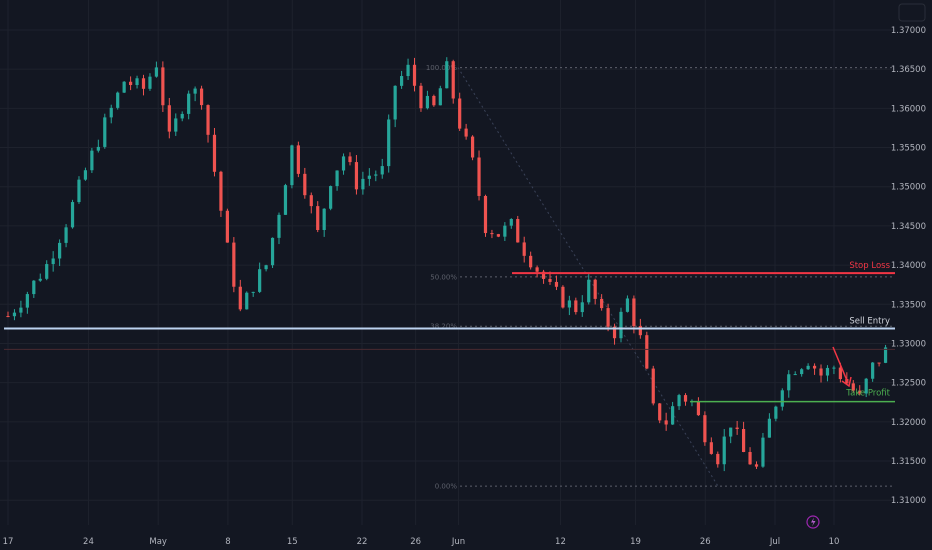  I want to click on lightning-bolt-icon, so click(813, 522).